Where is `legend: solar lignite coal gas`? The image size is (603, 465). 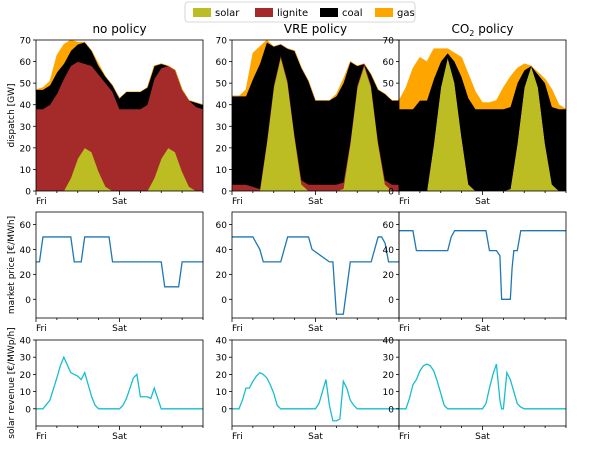 legend: solar lignite coal gas is located at coordinates (300, 12).